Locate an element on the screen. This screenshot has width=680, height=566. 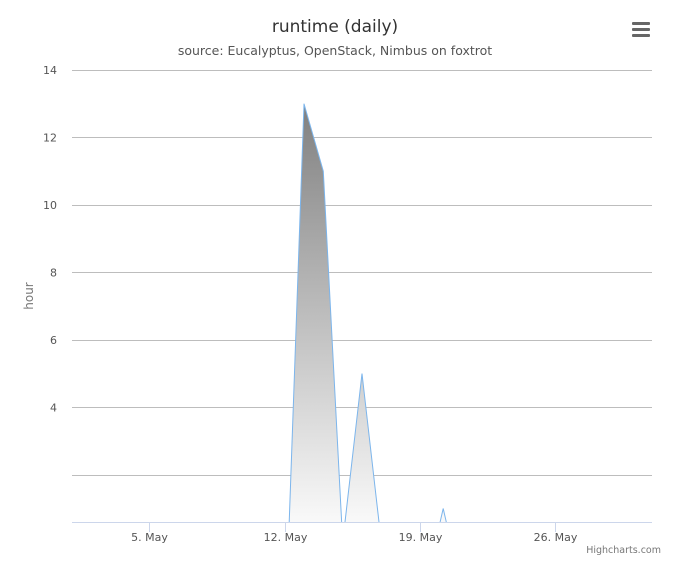
menu-icon-bar-middle is located at coordinates (641, 29).